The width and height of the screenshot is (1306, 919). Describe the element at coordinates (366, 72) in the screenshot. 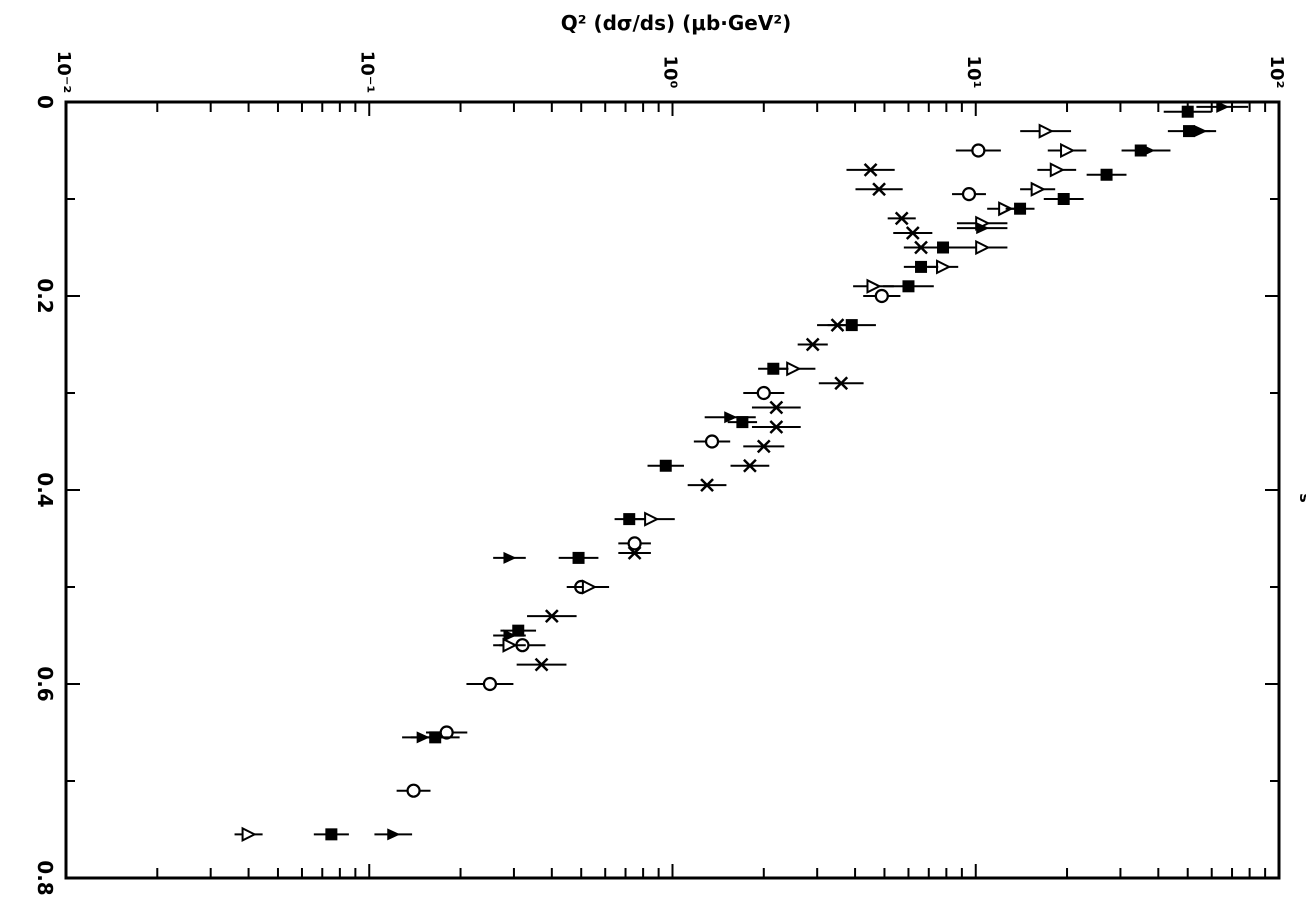

I see `y-tick-label: 10⁻¹` at that location.